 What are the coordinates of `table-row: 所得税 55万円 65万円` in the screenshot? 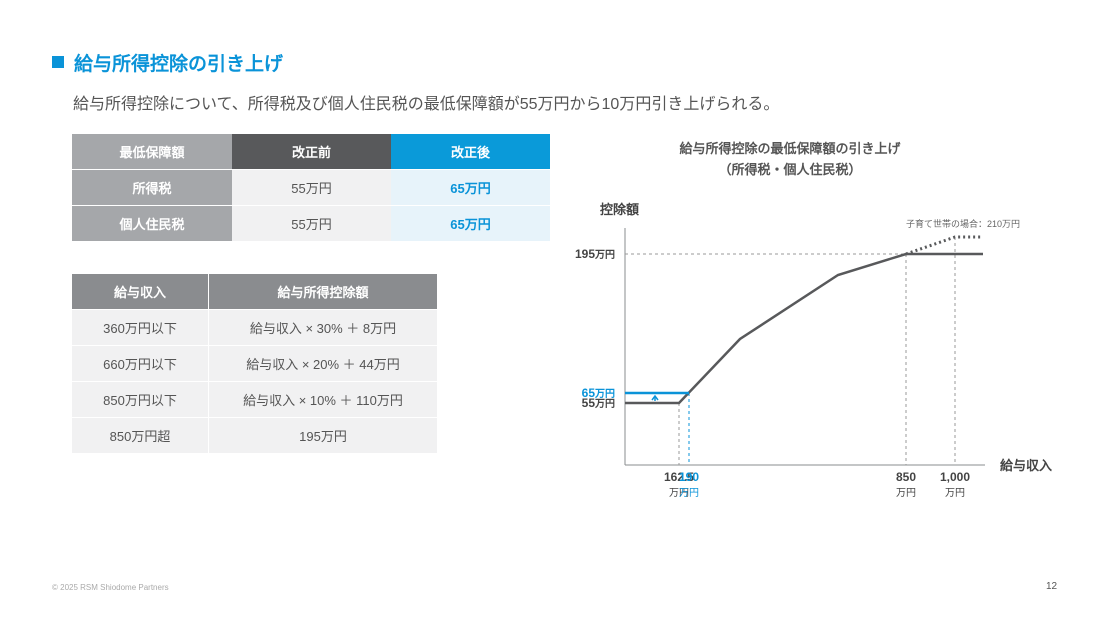 It's located at (311, 187).